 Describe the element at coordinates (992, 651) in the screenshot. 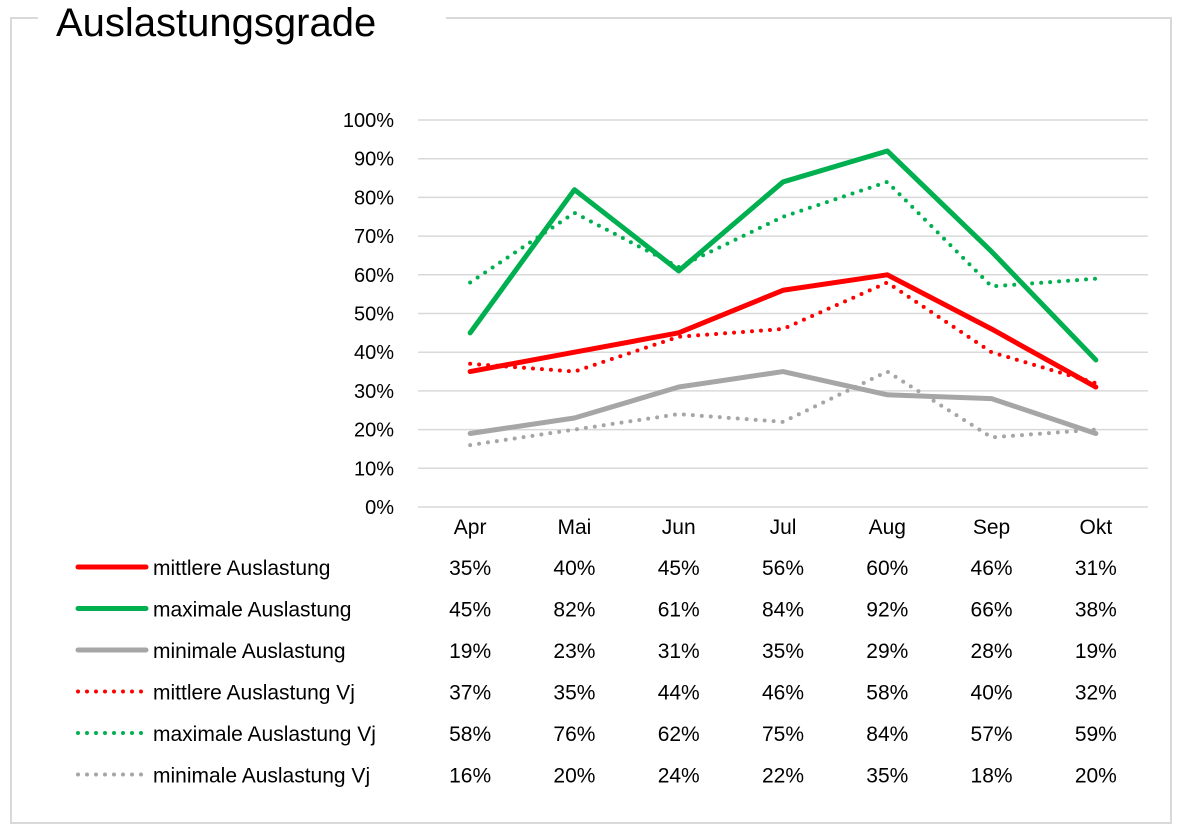

I see `data-label: 28%` at that location.